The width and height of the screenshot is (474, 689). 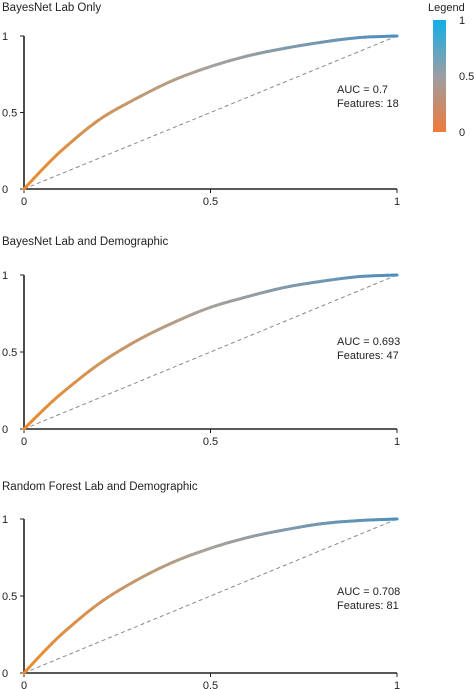 I want to click on auc-label: AUC = 0.693, so click(x=368, y=342).